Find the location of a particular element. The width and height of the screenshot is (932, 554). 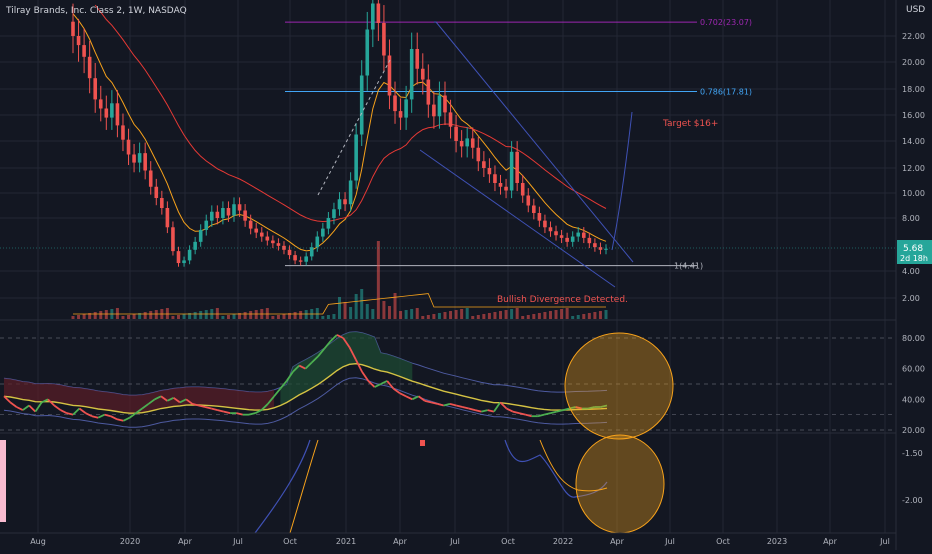

x-tick-label: Apr is located at coordinates (617, 541).